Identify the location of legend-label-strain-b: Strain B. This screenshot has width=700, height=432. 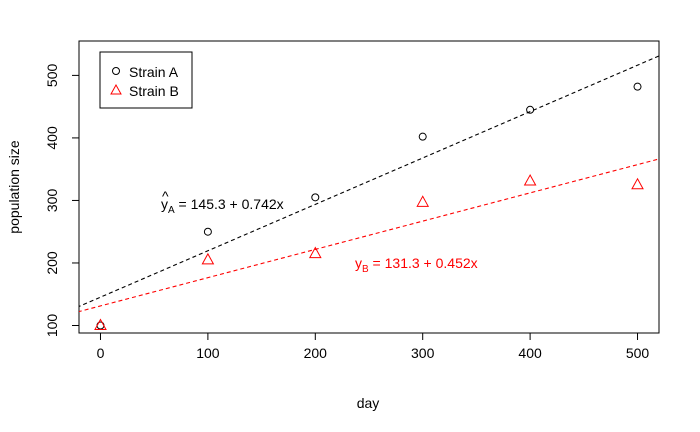
(154, 91).